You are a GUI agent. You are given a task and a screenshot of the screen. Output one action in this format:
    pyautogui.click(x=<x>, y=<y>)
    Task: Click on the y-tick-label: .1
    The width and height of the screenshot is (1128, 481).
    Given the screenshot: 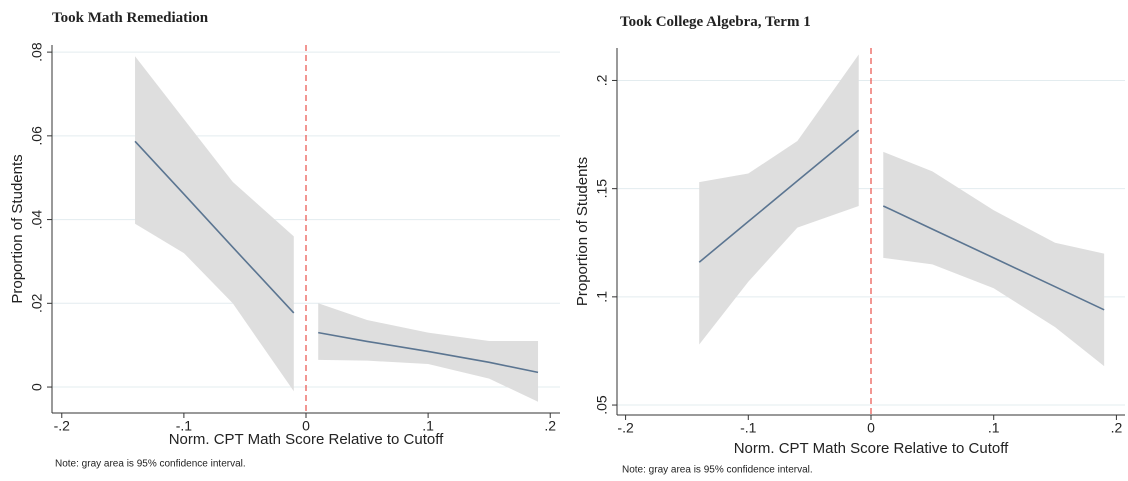 What is the action you would take?
    pyautogui.click(x=602, y=297)
    